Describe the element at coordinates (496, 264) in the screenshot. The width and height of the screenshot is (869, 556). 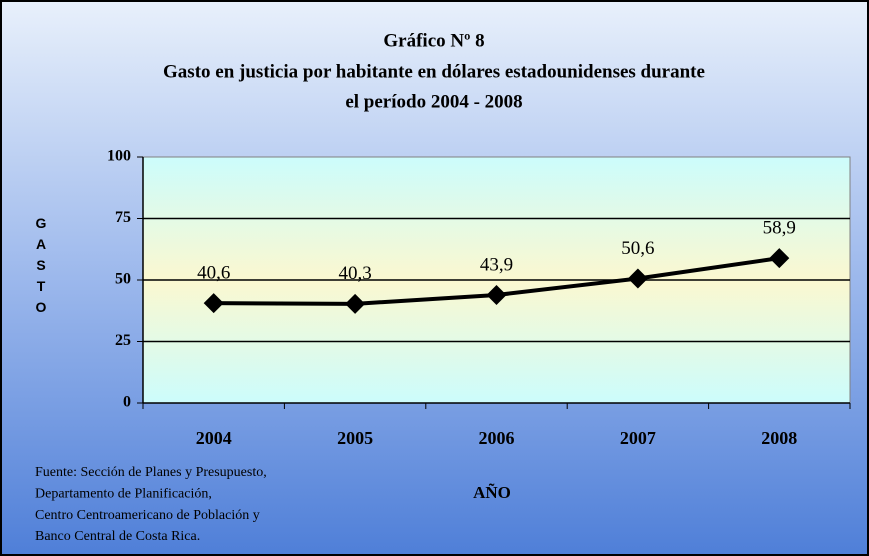
I see `data-label: 43,9` at that location.